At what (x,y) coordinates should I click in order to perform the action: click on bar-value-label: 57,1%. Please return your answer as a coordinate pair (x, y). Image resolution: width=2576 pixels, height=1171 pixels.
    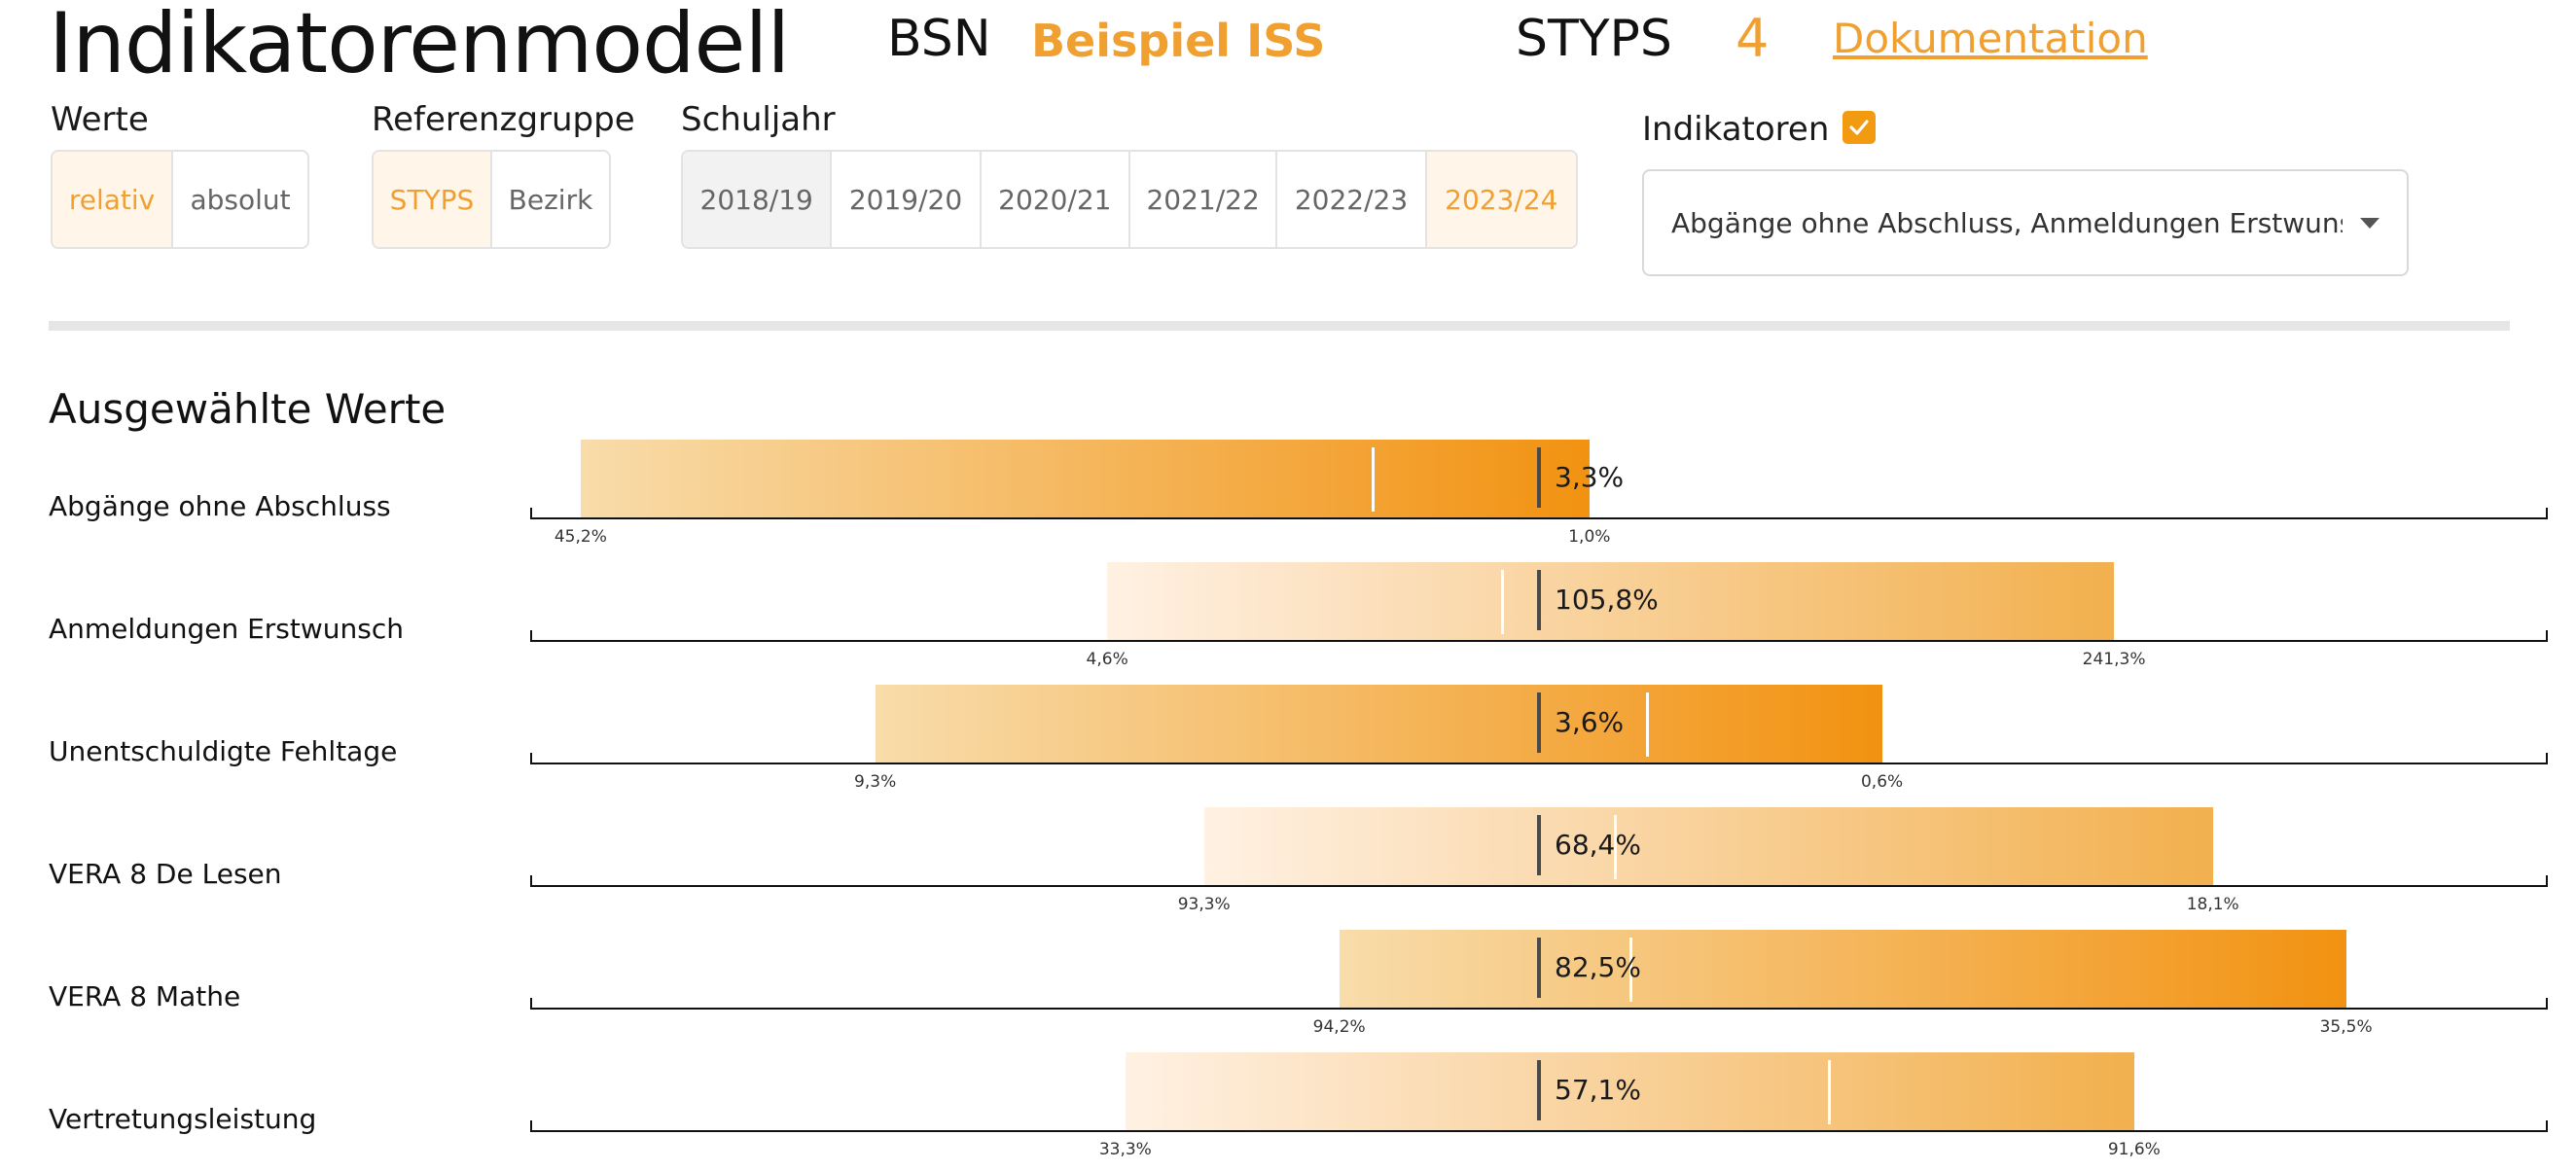
    Looking at the image, I should click on (1598, 1090).